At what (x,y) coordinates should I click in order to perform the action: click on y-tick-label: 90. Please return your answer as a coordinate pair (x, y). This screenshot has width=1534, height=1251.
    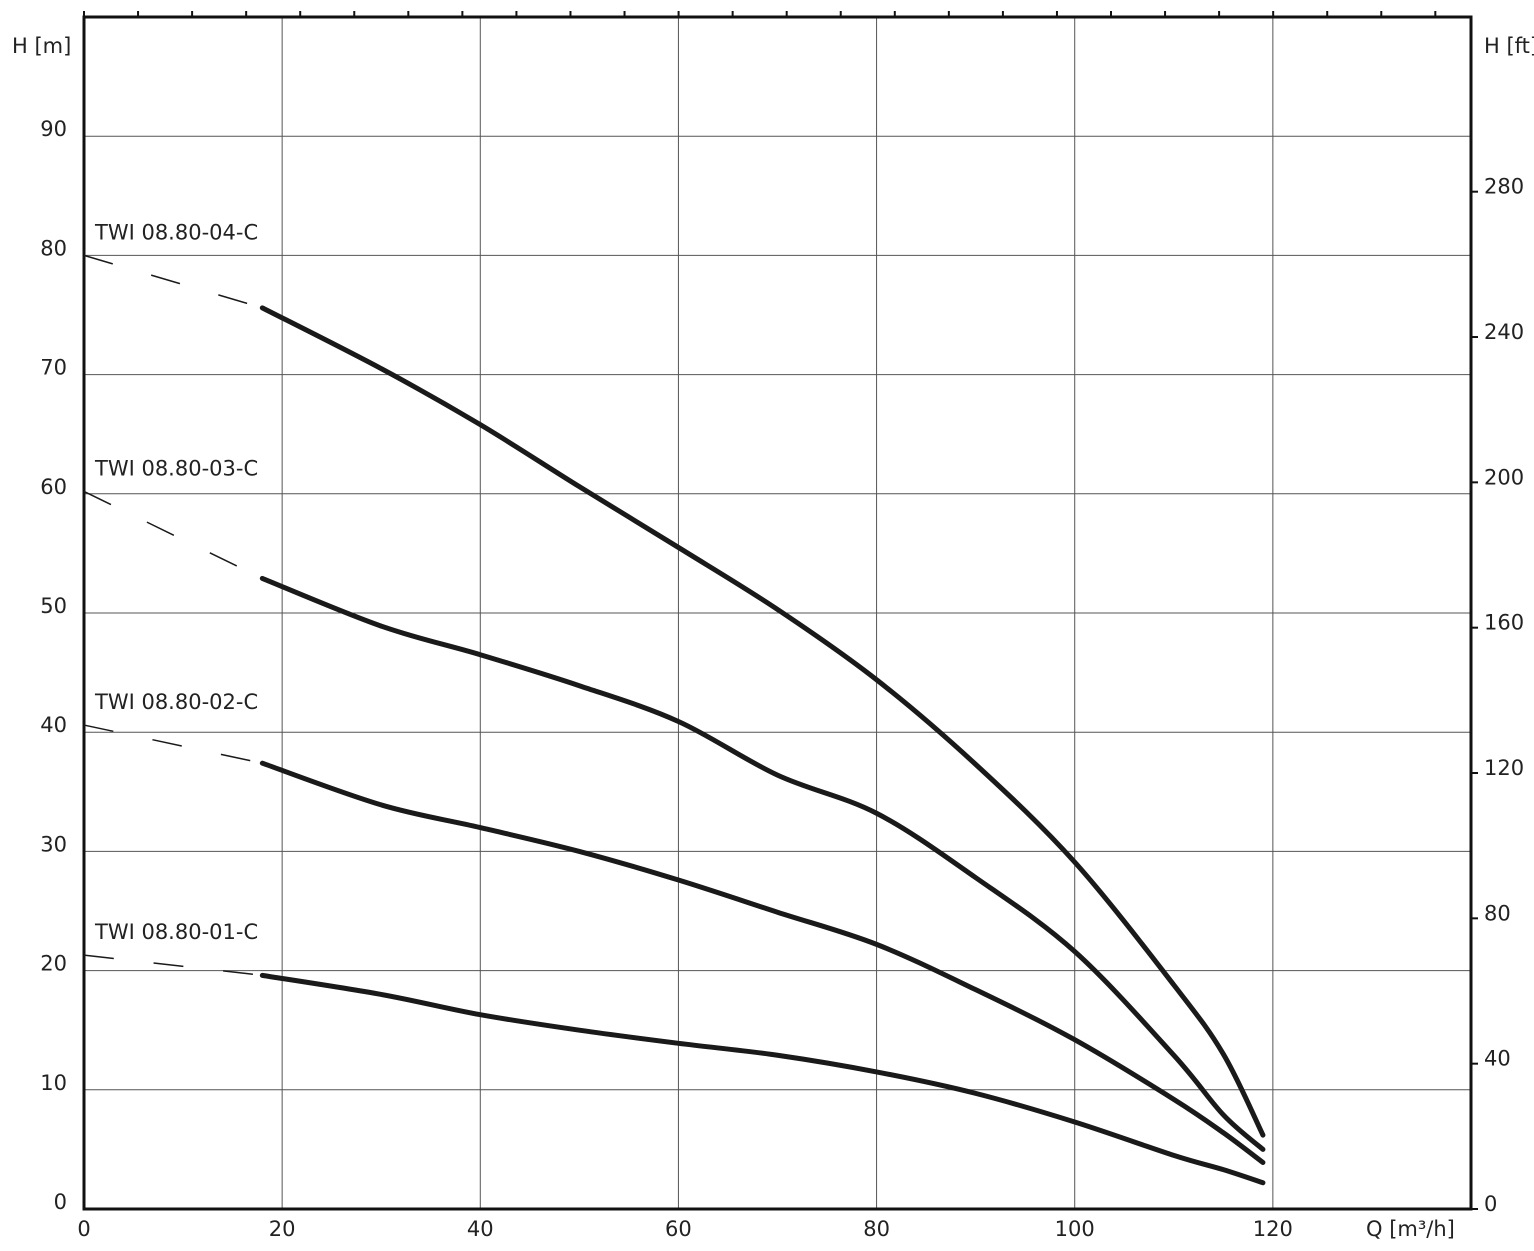
    Looking at the image, I should click on (53, 129).